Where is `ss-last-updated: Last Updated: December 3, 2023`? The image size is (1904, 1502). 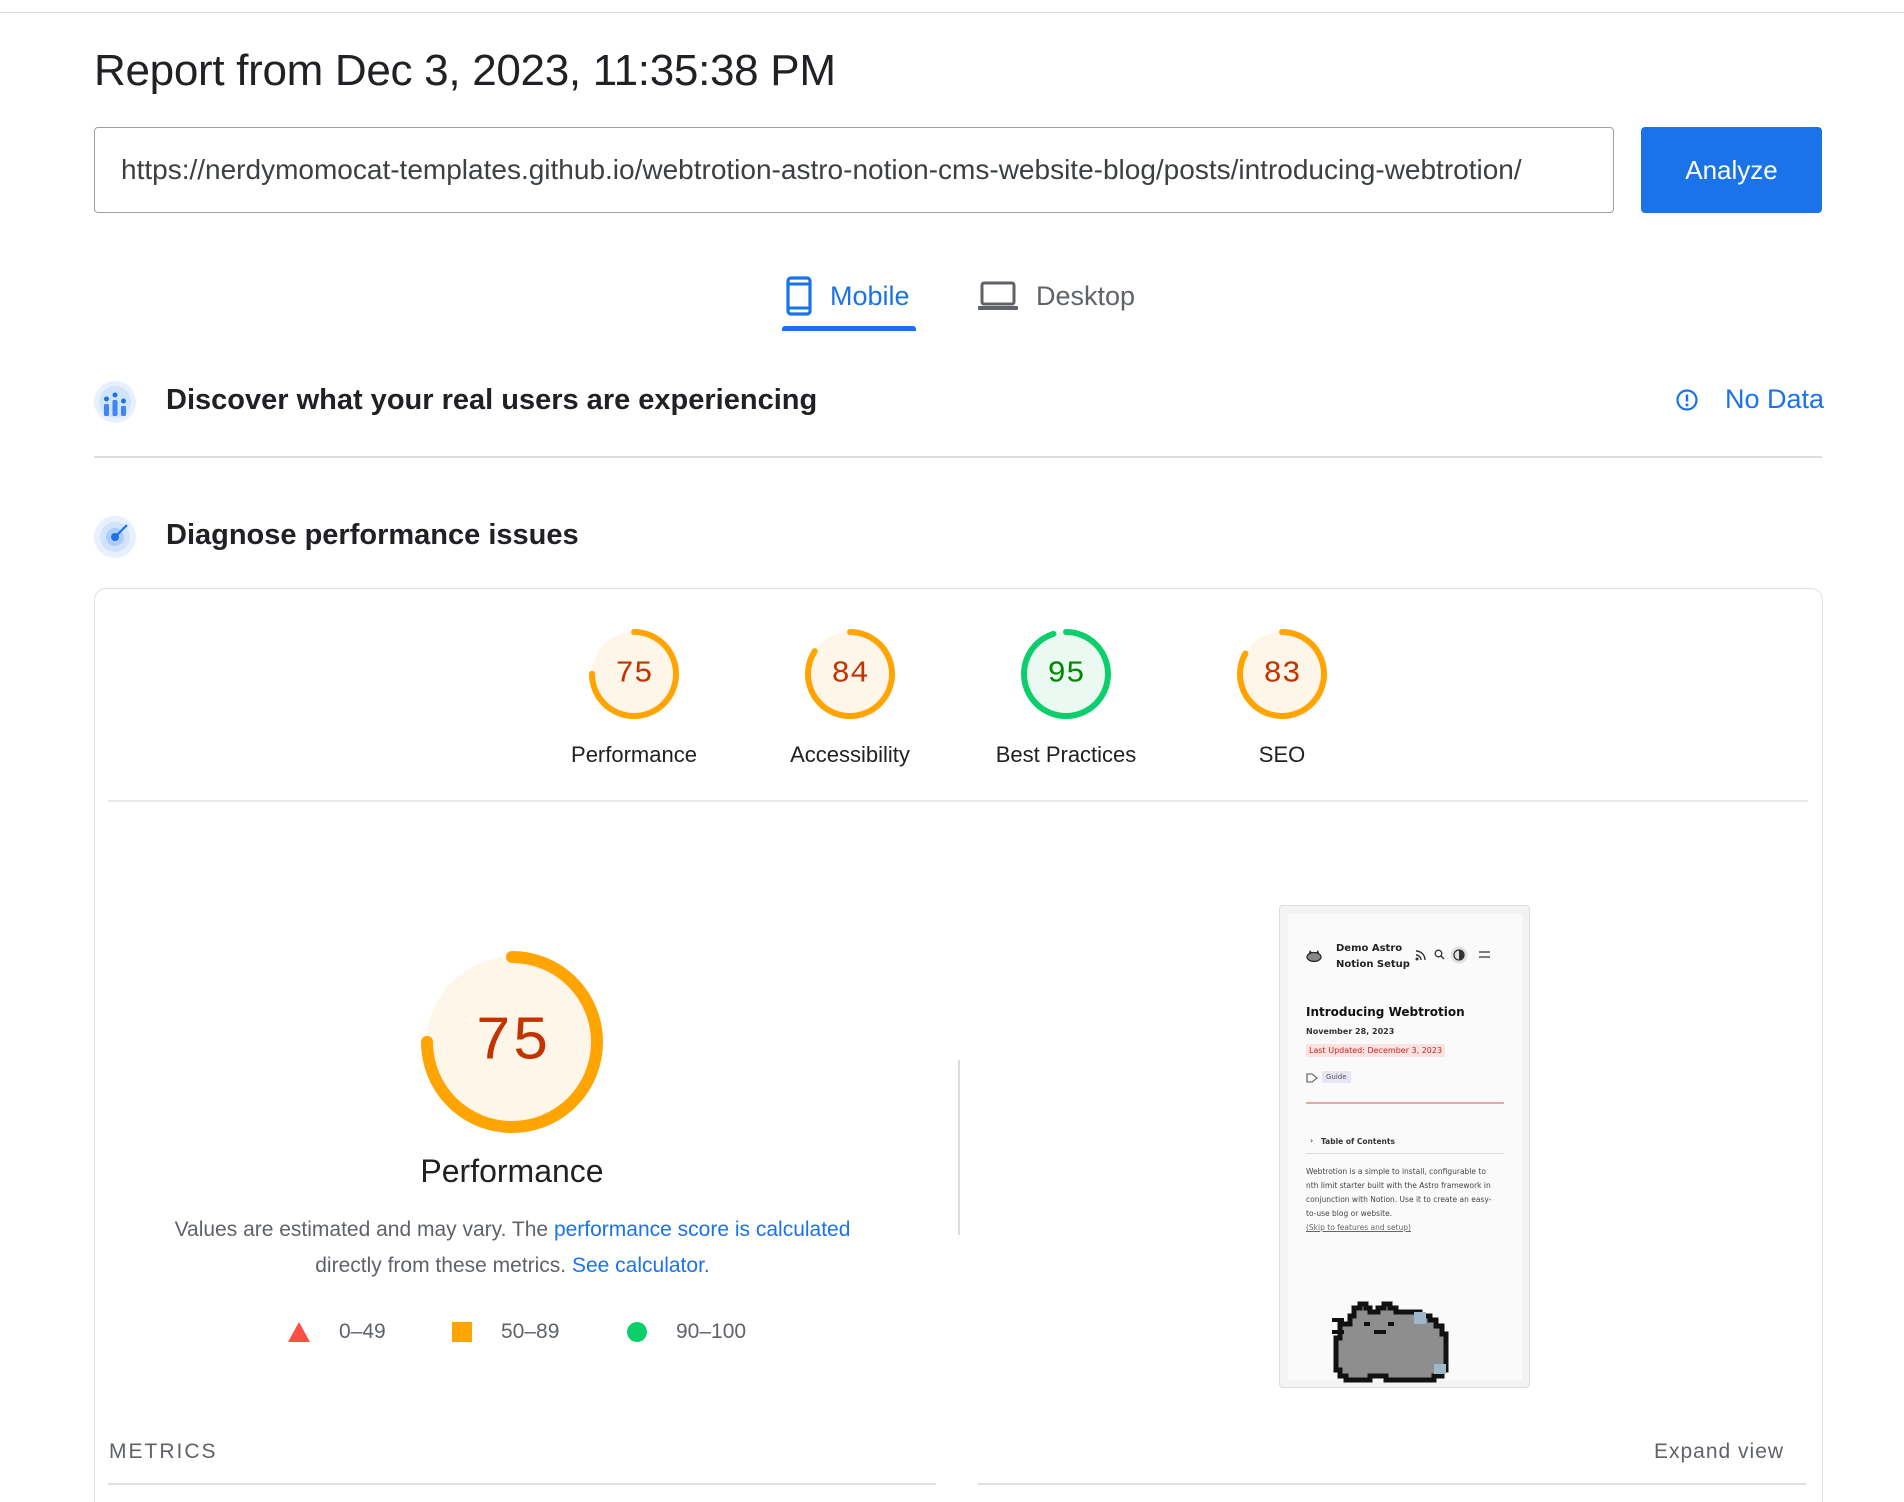
ss-last-updated: Last Updated: December 3, 2023 is located at coordinates (1376, 1050).